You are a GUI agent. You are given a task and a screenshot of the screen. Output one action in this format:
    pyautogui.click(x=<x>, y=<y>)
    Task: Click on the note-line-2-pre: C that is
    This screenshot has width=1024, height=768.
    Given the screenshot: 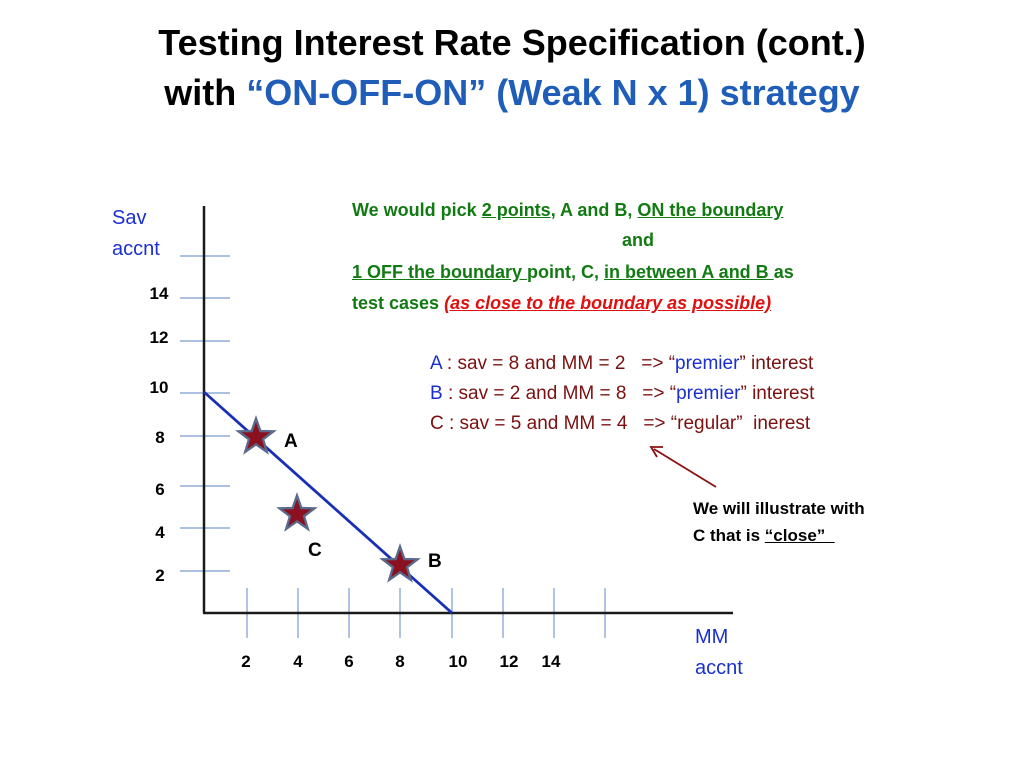 What is the action you would take?
    pyautogui.click(x=729, y=535)
    